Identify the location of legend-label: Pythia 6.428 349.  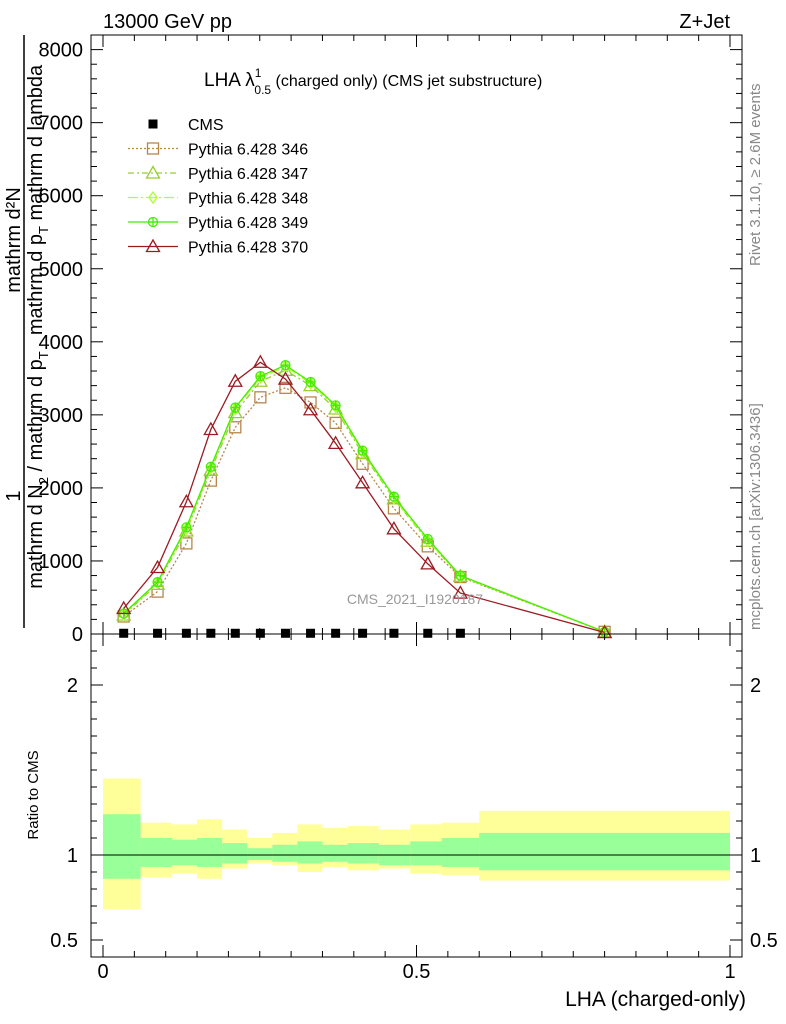
(248, 223).